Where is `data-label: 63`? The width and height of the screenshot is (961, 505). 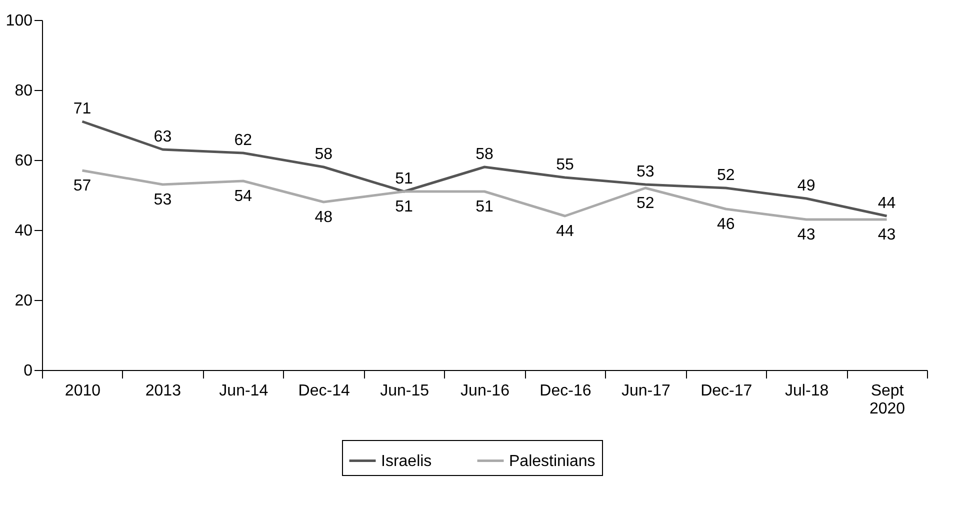
data-label: 63 is located at coordinates (163, 137).